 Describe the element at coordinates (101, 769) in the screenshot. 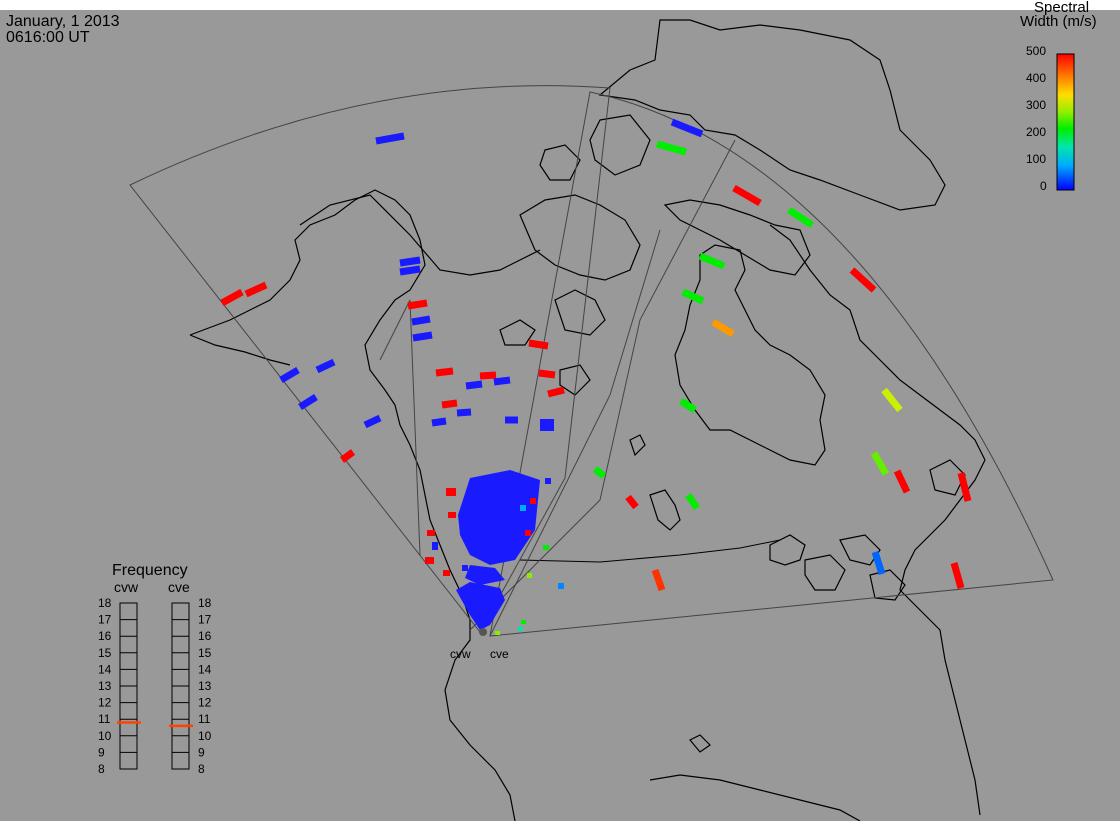

I see `frequency-tick-left: 8` at that location.